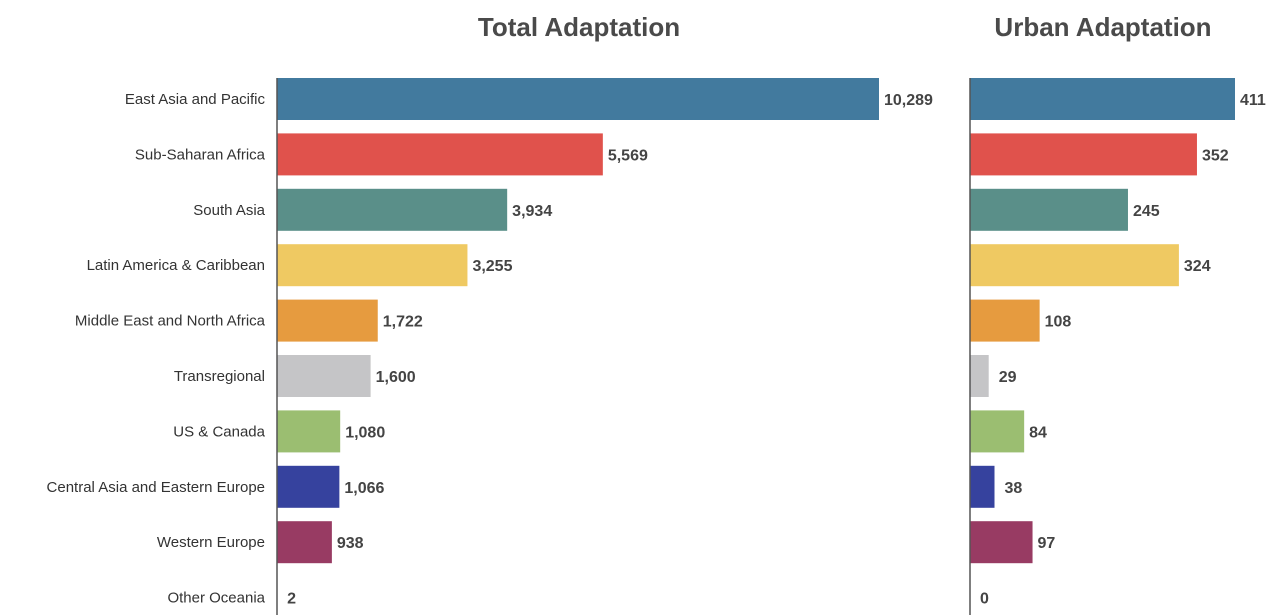 The height and width of the screenshot is (615, 1273). I want to click on total-bar-south-asia, so click(392, 209).